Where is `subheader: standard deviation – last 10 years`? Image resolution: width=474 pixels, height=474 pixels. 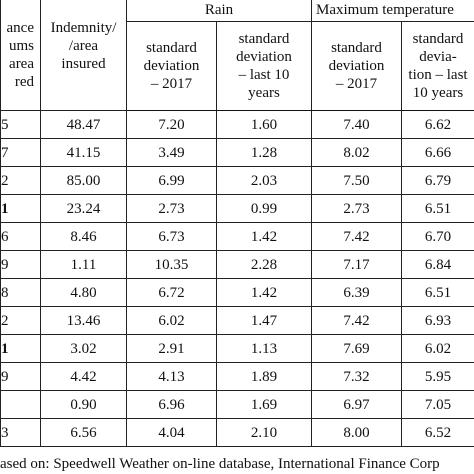
subheader: standard deviation – last 10 years is located at coordinates (264, 66).